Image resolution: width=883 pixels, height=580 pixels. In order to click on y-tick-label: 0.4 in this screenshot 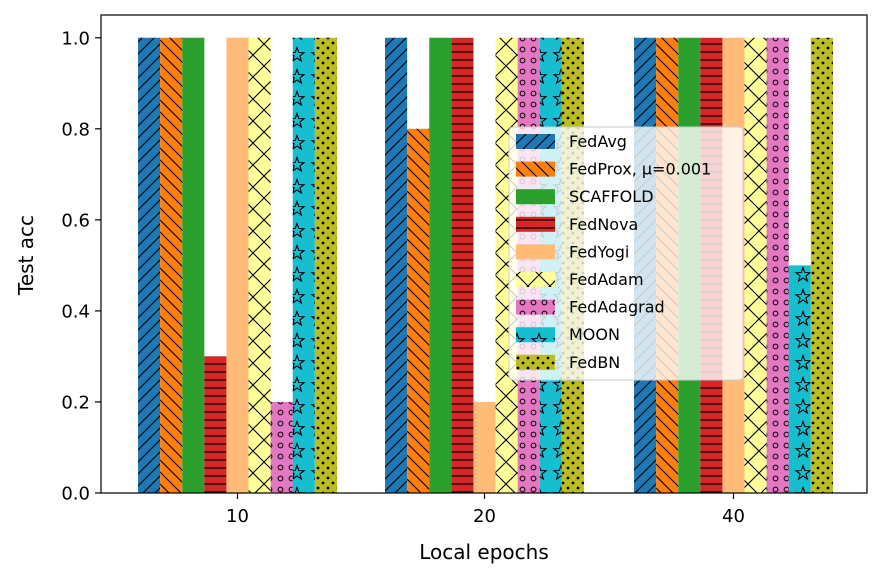, I will do `click(75, 311)`.